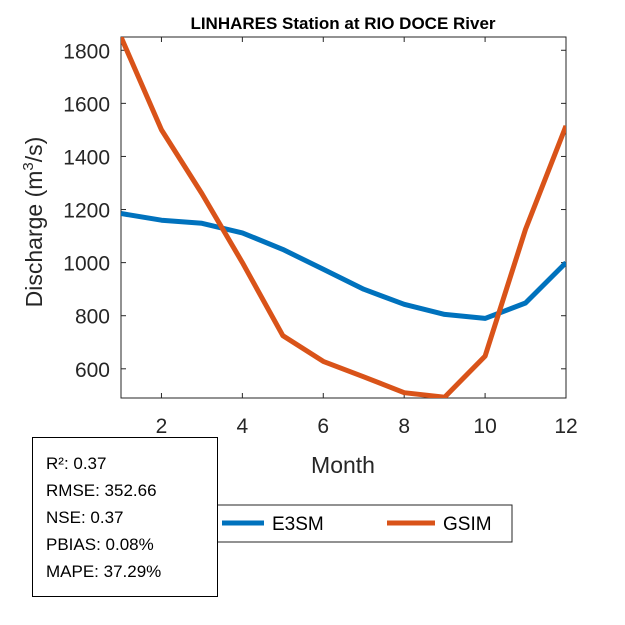 This screenshot has height=625, width=625. What do you see at coordinates (100, 544) in the screenshot?
I see `stat-pbias: PBIAS: 0.08%` at bounding box center [100, 544].